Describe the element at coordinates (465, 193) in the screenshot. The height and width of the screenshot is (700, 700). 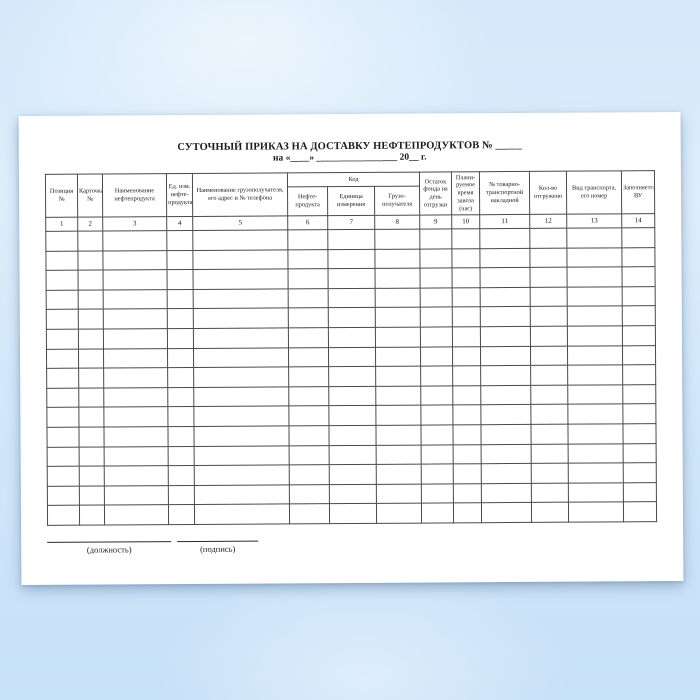
I see `col-header-planned-delivery-time: Плани-руемое время завоза (час)` at that location.